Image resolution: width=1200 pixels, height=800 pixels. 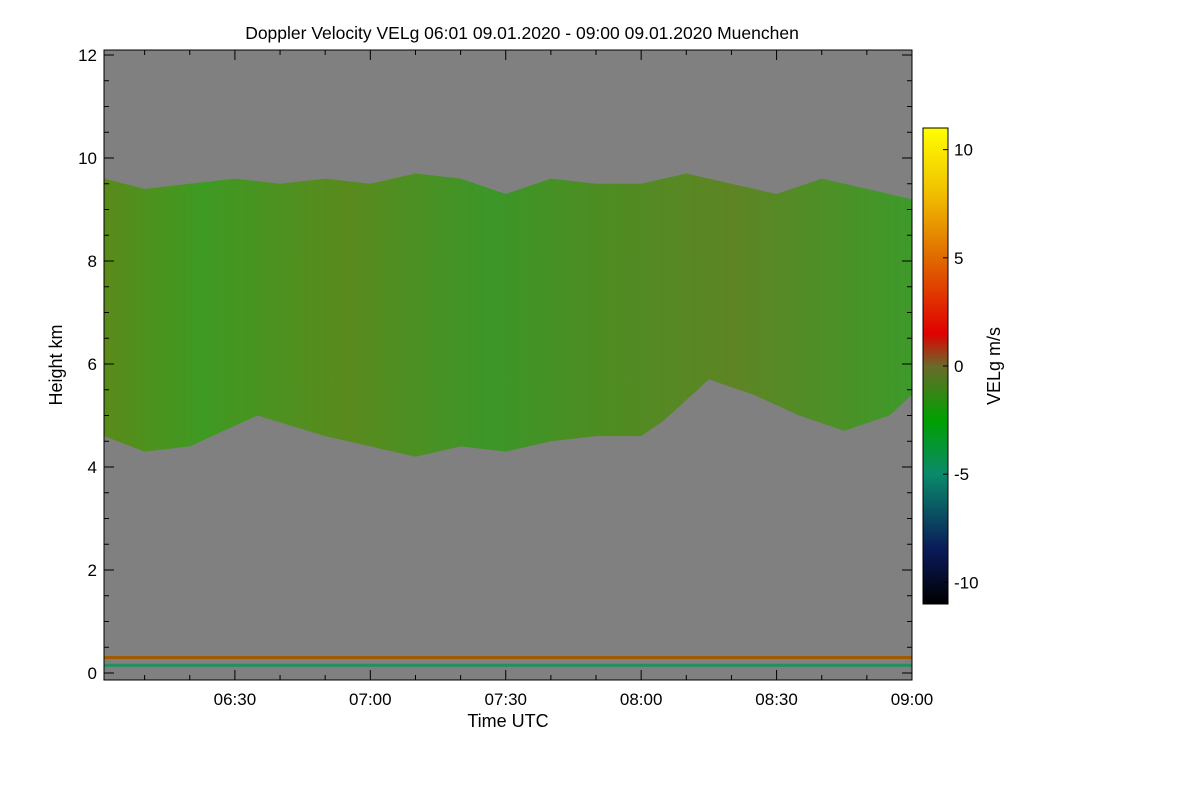 I want to click on colorbar-tick-label: -5, so click(x=961, y=474).